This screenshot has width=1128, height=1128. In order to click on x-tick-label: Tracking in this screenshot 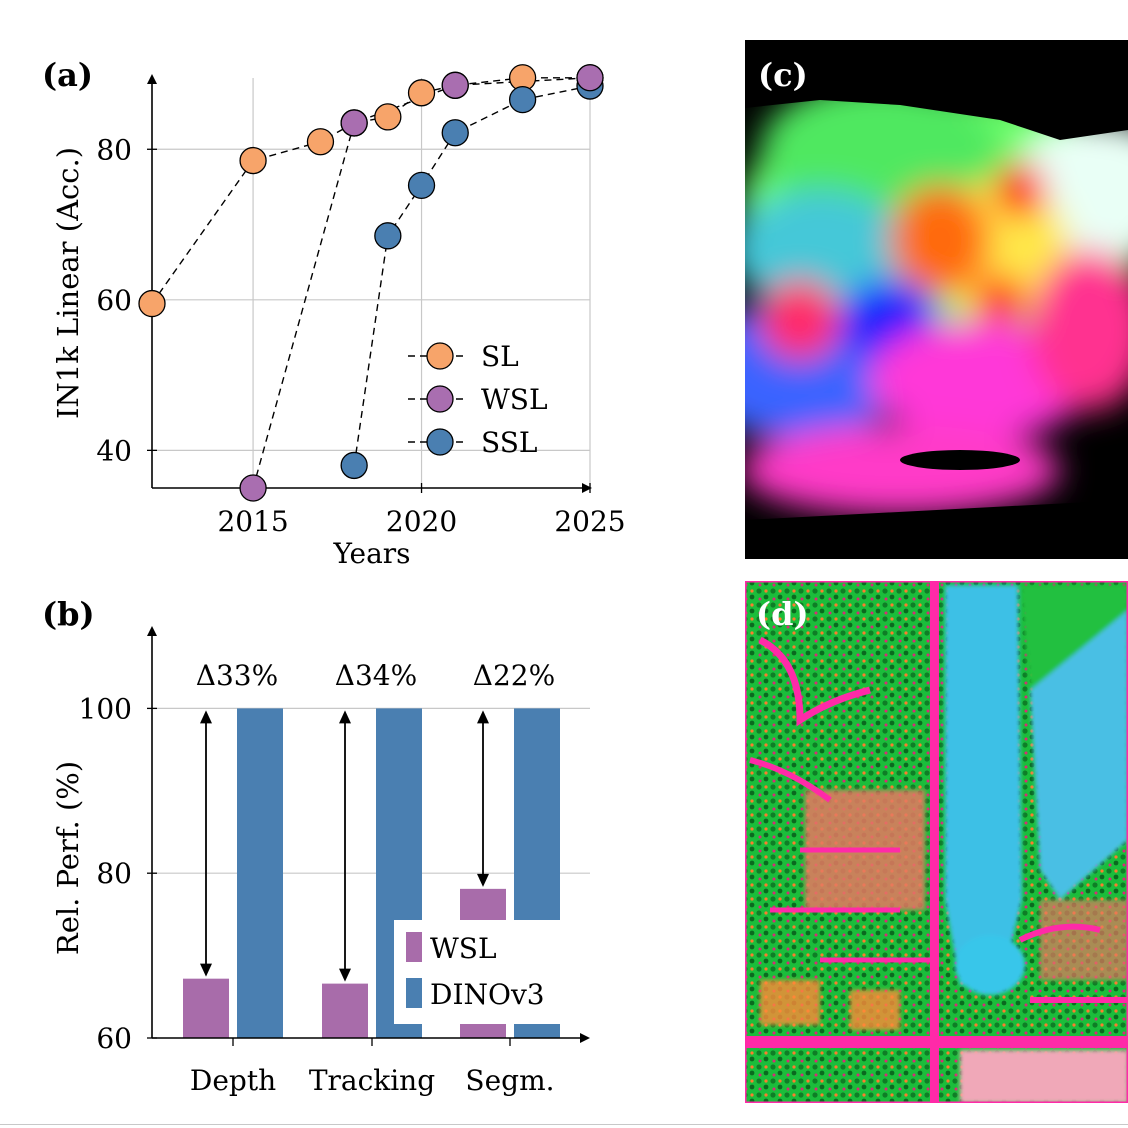, I will do `click(372, 1080)`.